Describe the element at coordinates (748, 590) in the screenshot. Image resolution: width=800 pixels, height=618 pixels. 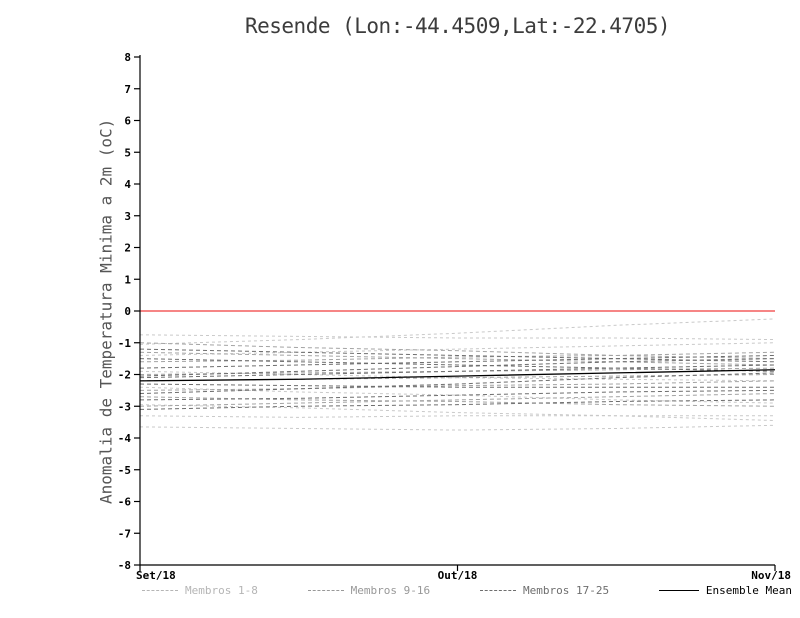
I see `legend-label: Ensemble Mean` at that location.